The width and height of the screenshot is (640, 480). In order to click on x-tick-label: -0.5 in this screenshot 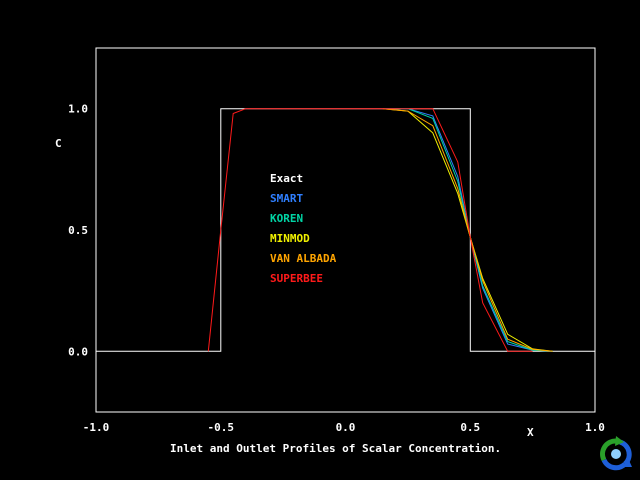, I will do `click(221, 427)`.